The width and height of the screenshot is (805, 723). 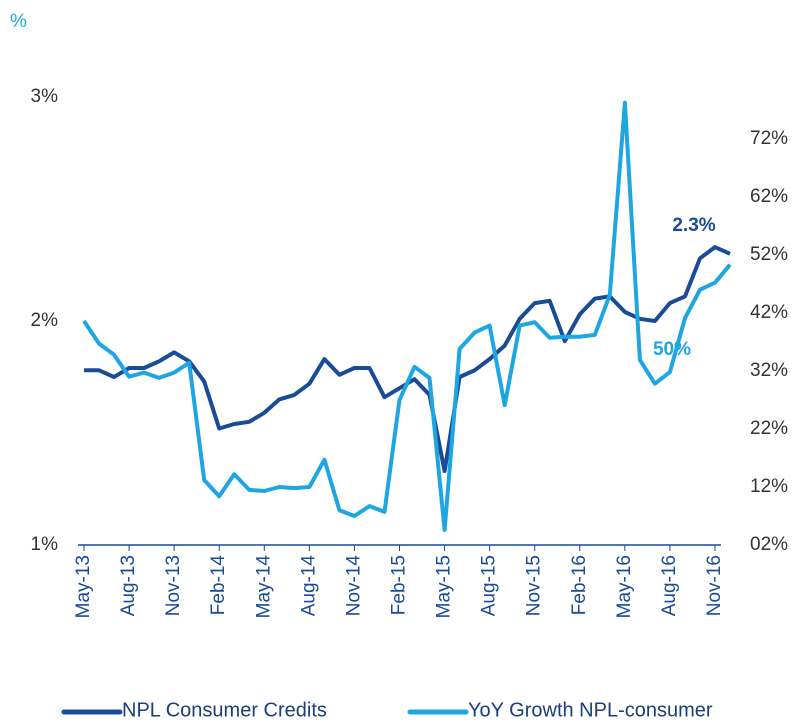 I want to click on x-tick-label: Nov-16, so click(x=714, y=585).